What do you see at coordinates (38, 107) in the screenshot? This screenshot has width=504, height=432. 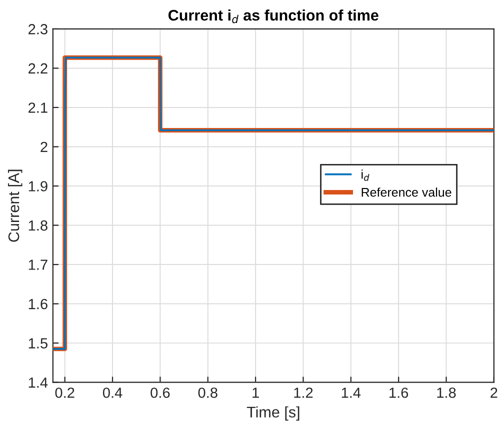 I see `y-tick-label: 2.1` at bounding box center [38, 107].